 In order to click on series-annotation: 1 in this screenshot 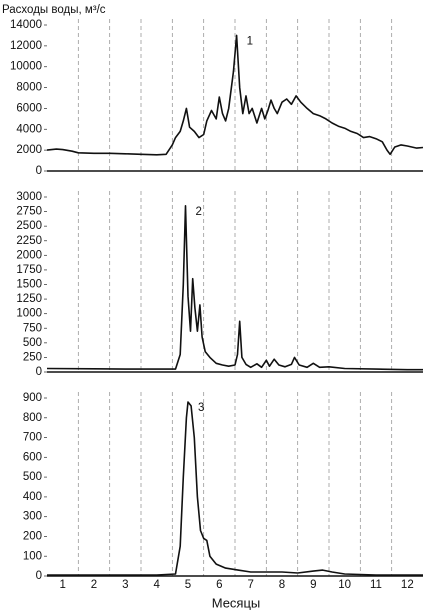, I will do `click(250, 41)`.